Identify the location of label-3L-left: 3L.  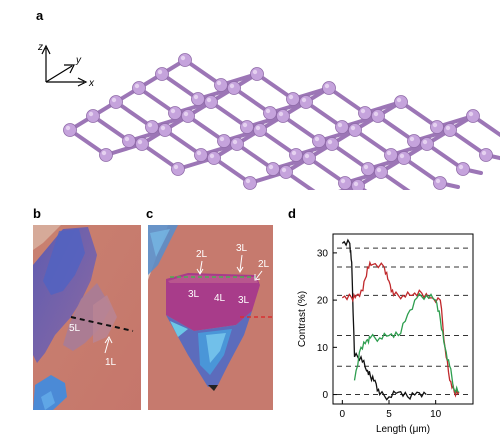
(194, 294).